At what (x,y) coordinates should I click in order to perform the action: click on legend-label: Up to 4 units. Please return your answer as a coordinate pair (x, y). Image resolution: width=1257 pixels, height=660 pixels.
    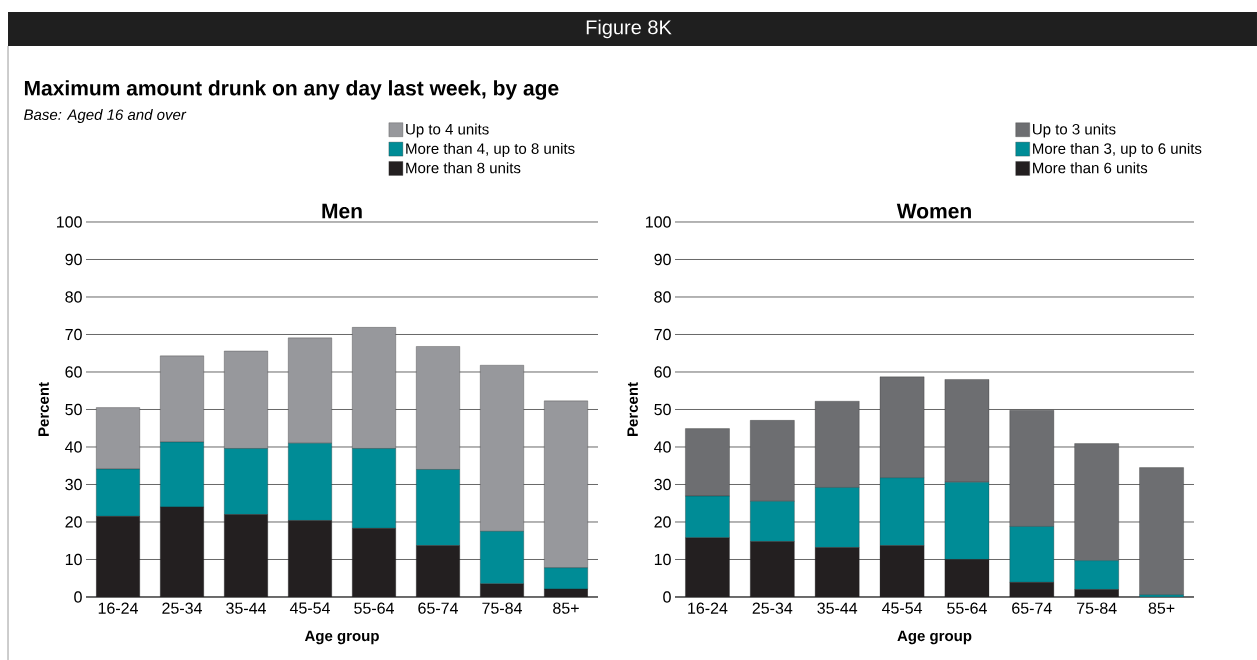
    Looking at the image, I should click on (447, 130).